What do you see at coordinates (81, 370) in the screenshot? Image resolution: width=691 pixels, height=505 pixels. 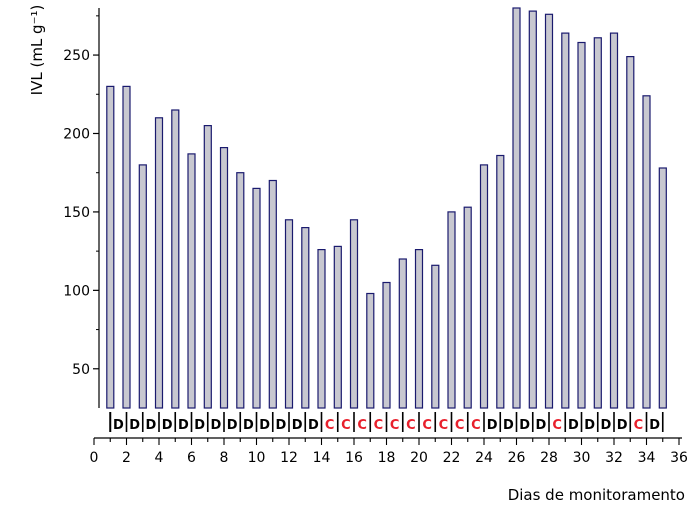 I see `y-tick-label: 50` at bounding box center [81, 370].